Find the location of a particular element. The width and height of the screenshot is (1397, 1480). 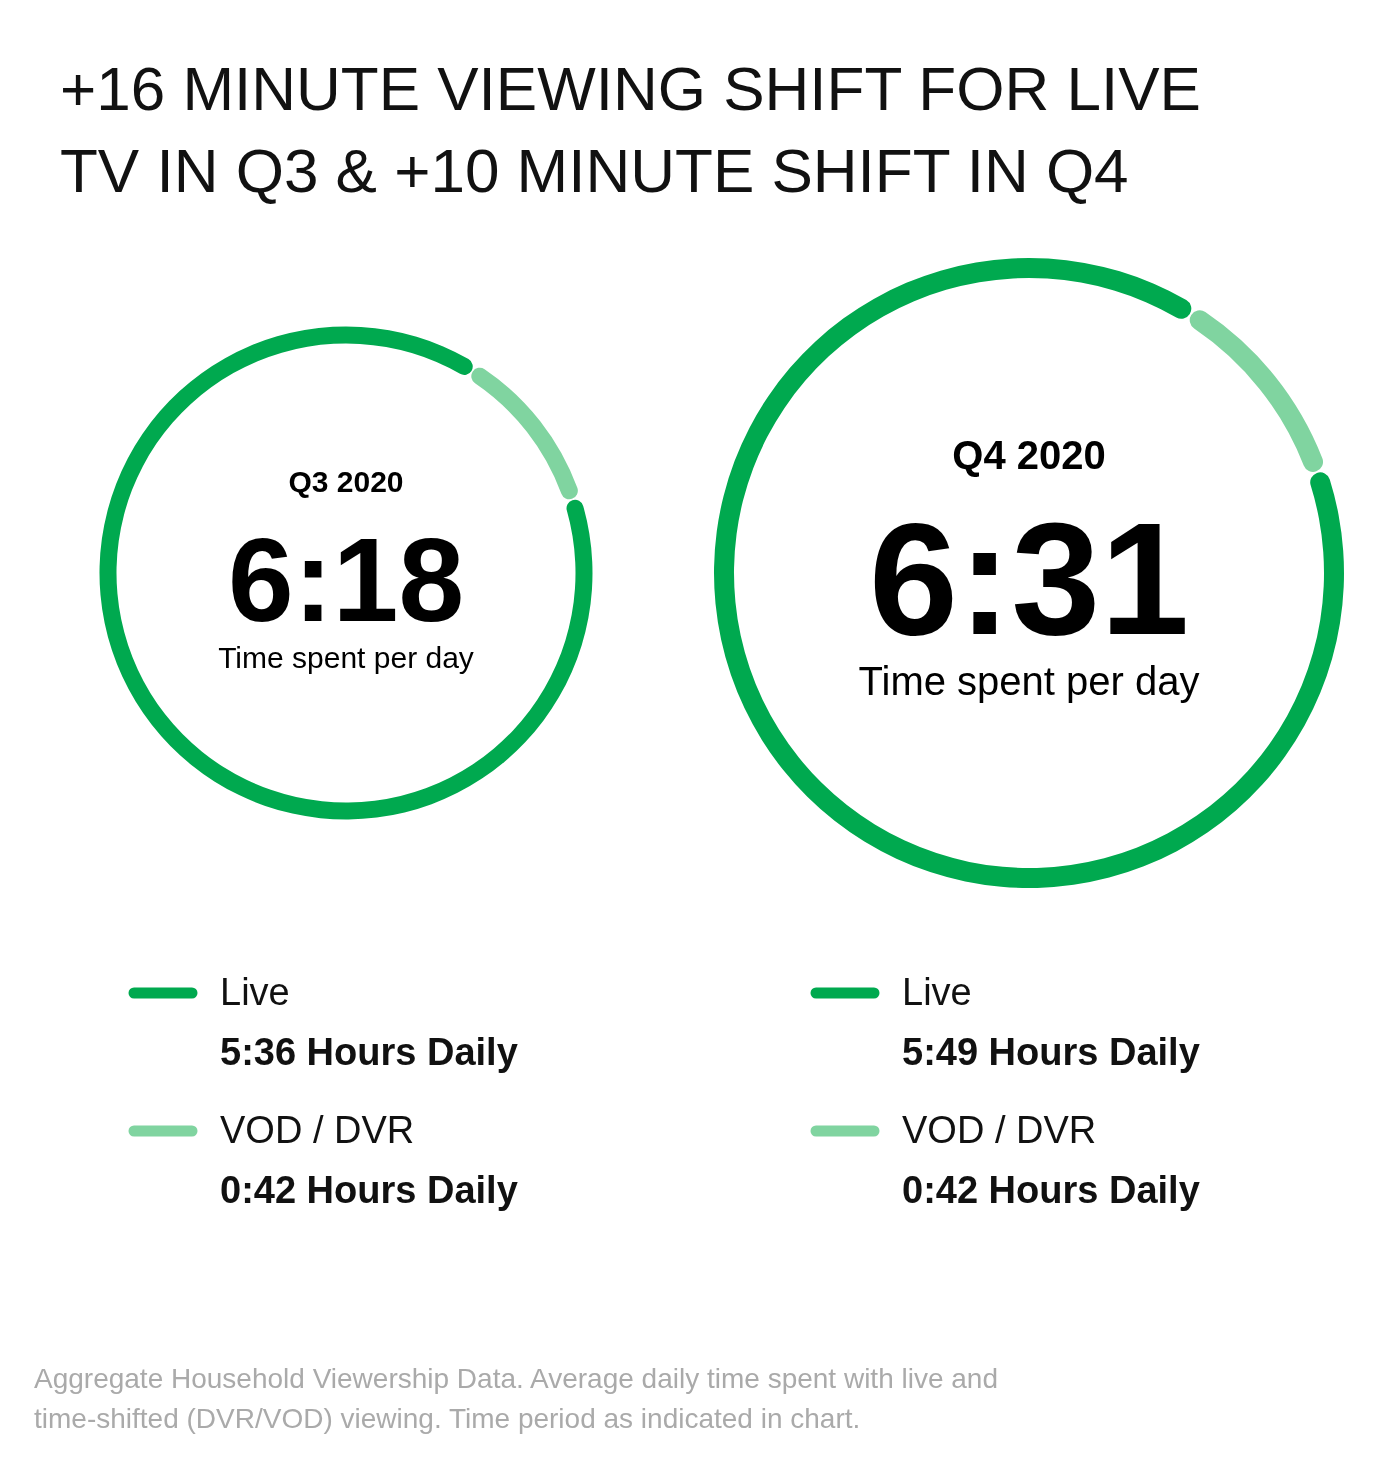

text: Q4 2020 is located at coordinates (1029, 455).